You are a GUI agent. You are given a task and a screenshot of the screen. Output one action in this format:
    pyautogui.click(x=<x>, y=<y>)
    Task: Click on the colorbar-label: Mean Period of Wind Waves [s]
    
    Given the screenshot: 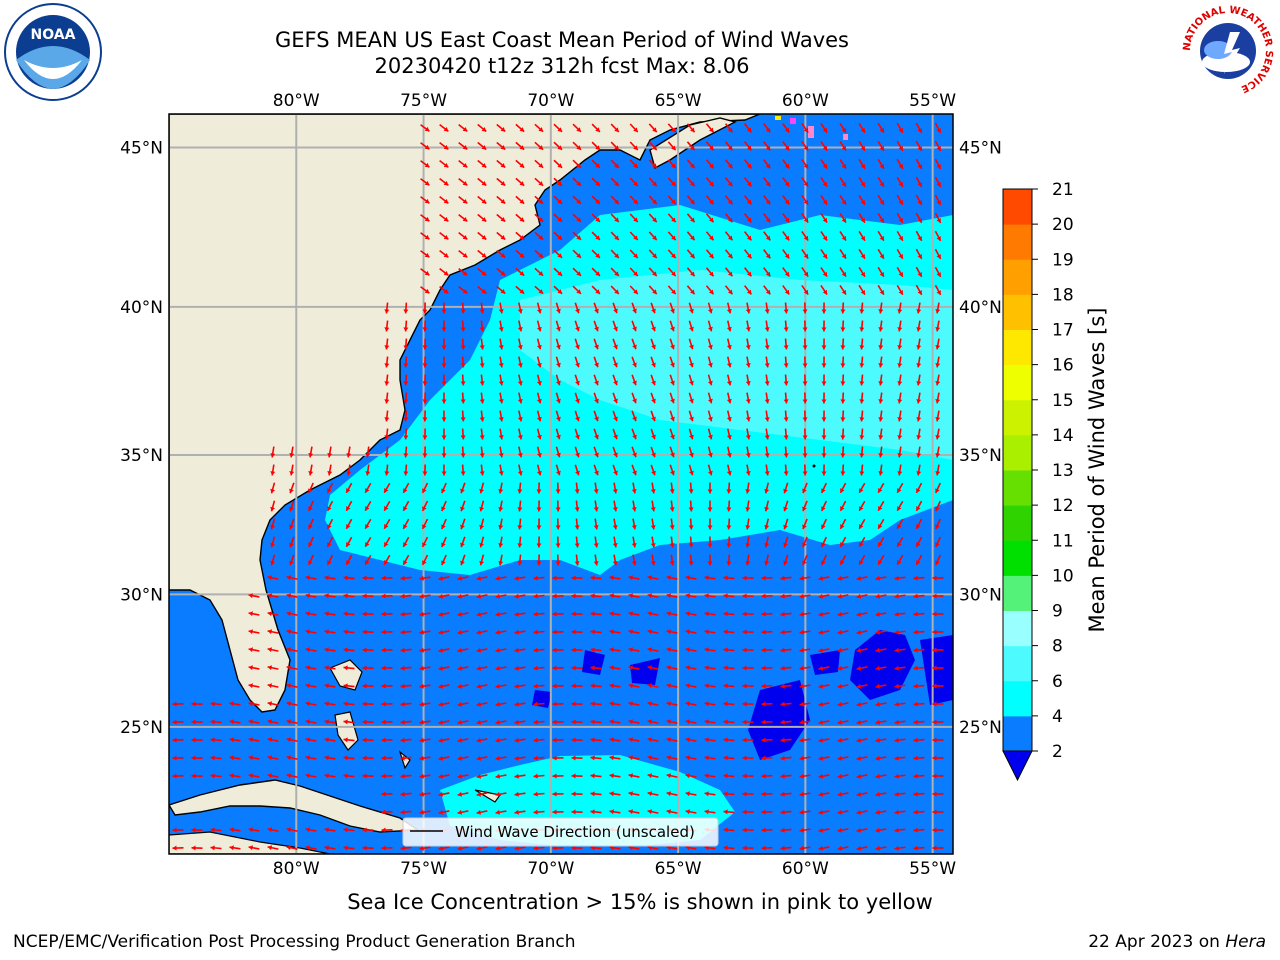 What is the action you would take?
    pyautogui.click(x=1097, y=470)
    